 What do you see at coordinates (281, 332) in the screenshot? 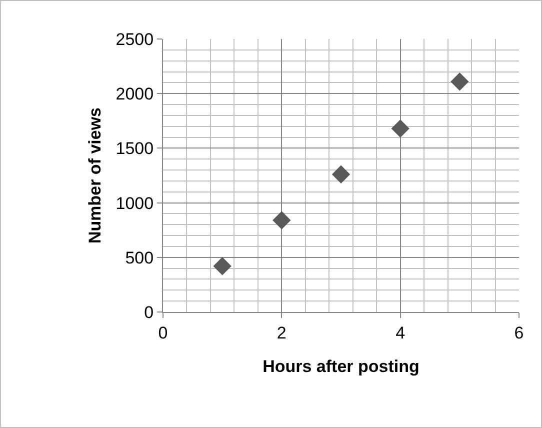
I see `x-tick-label: 2` at bounding box center [281, 332].